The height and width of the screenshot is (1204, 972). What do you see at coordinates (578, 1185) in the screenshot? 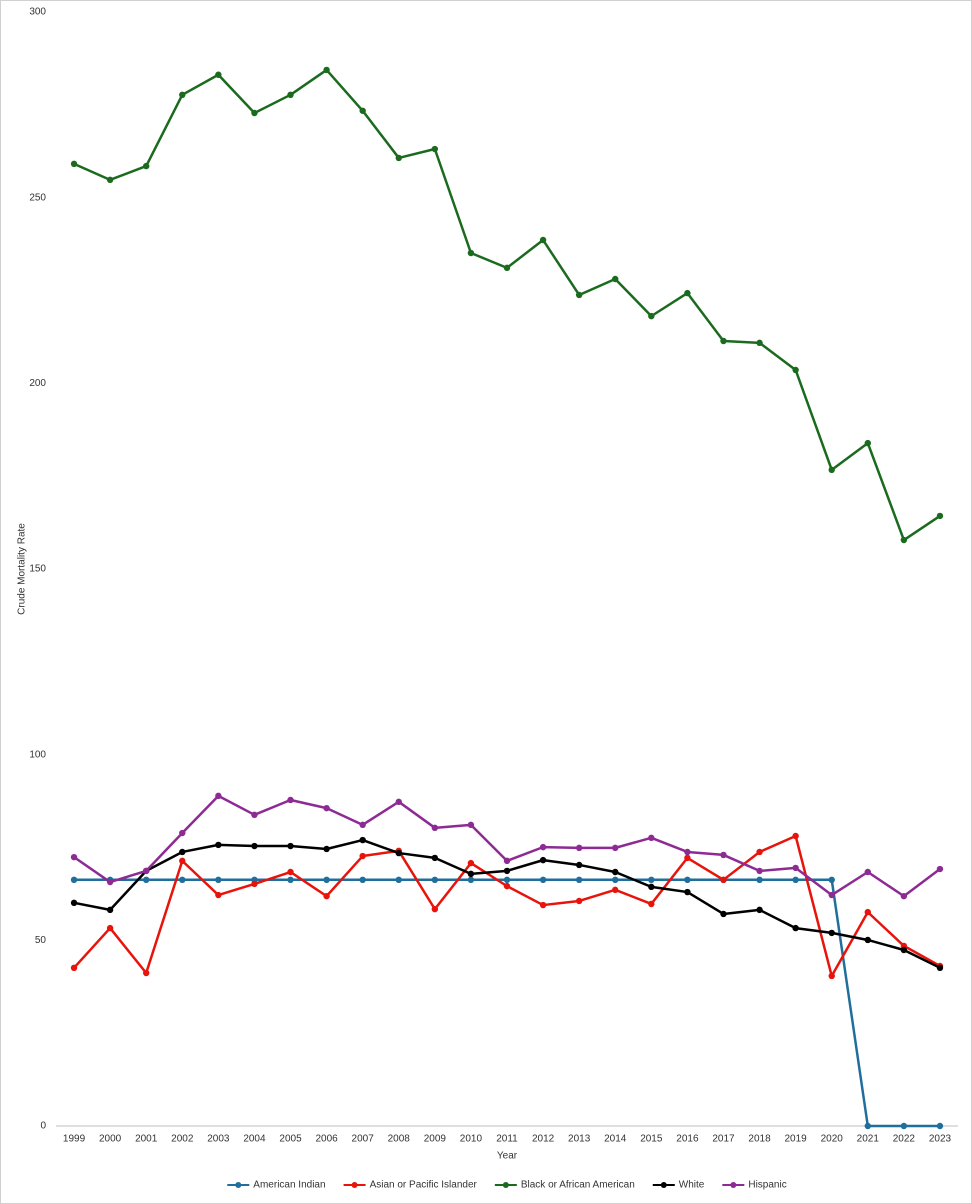
I see `legend-label: Black or African American` at bounding box center [578, 1185].